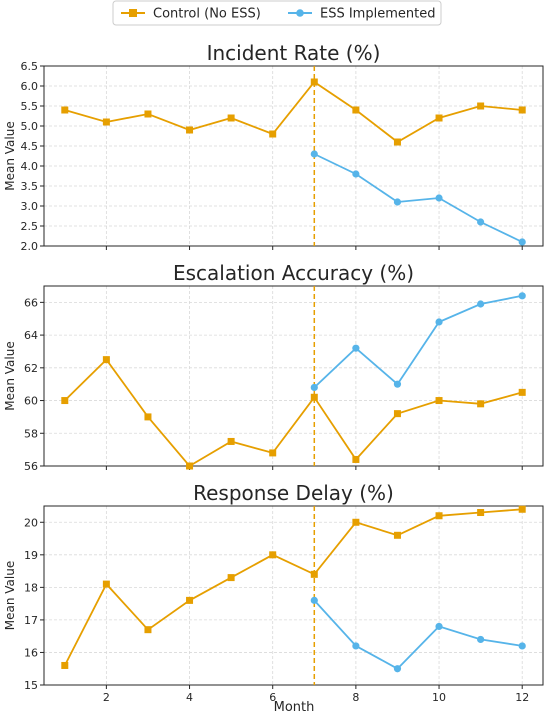  I want to click on y-tick-label: 6.5, so click(30, 66).